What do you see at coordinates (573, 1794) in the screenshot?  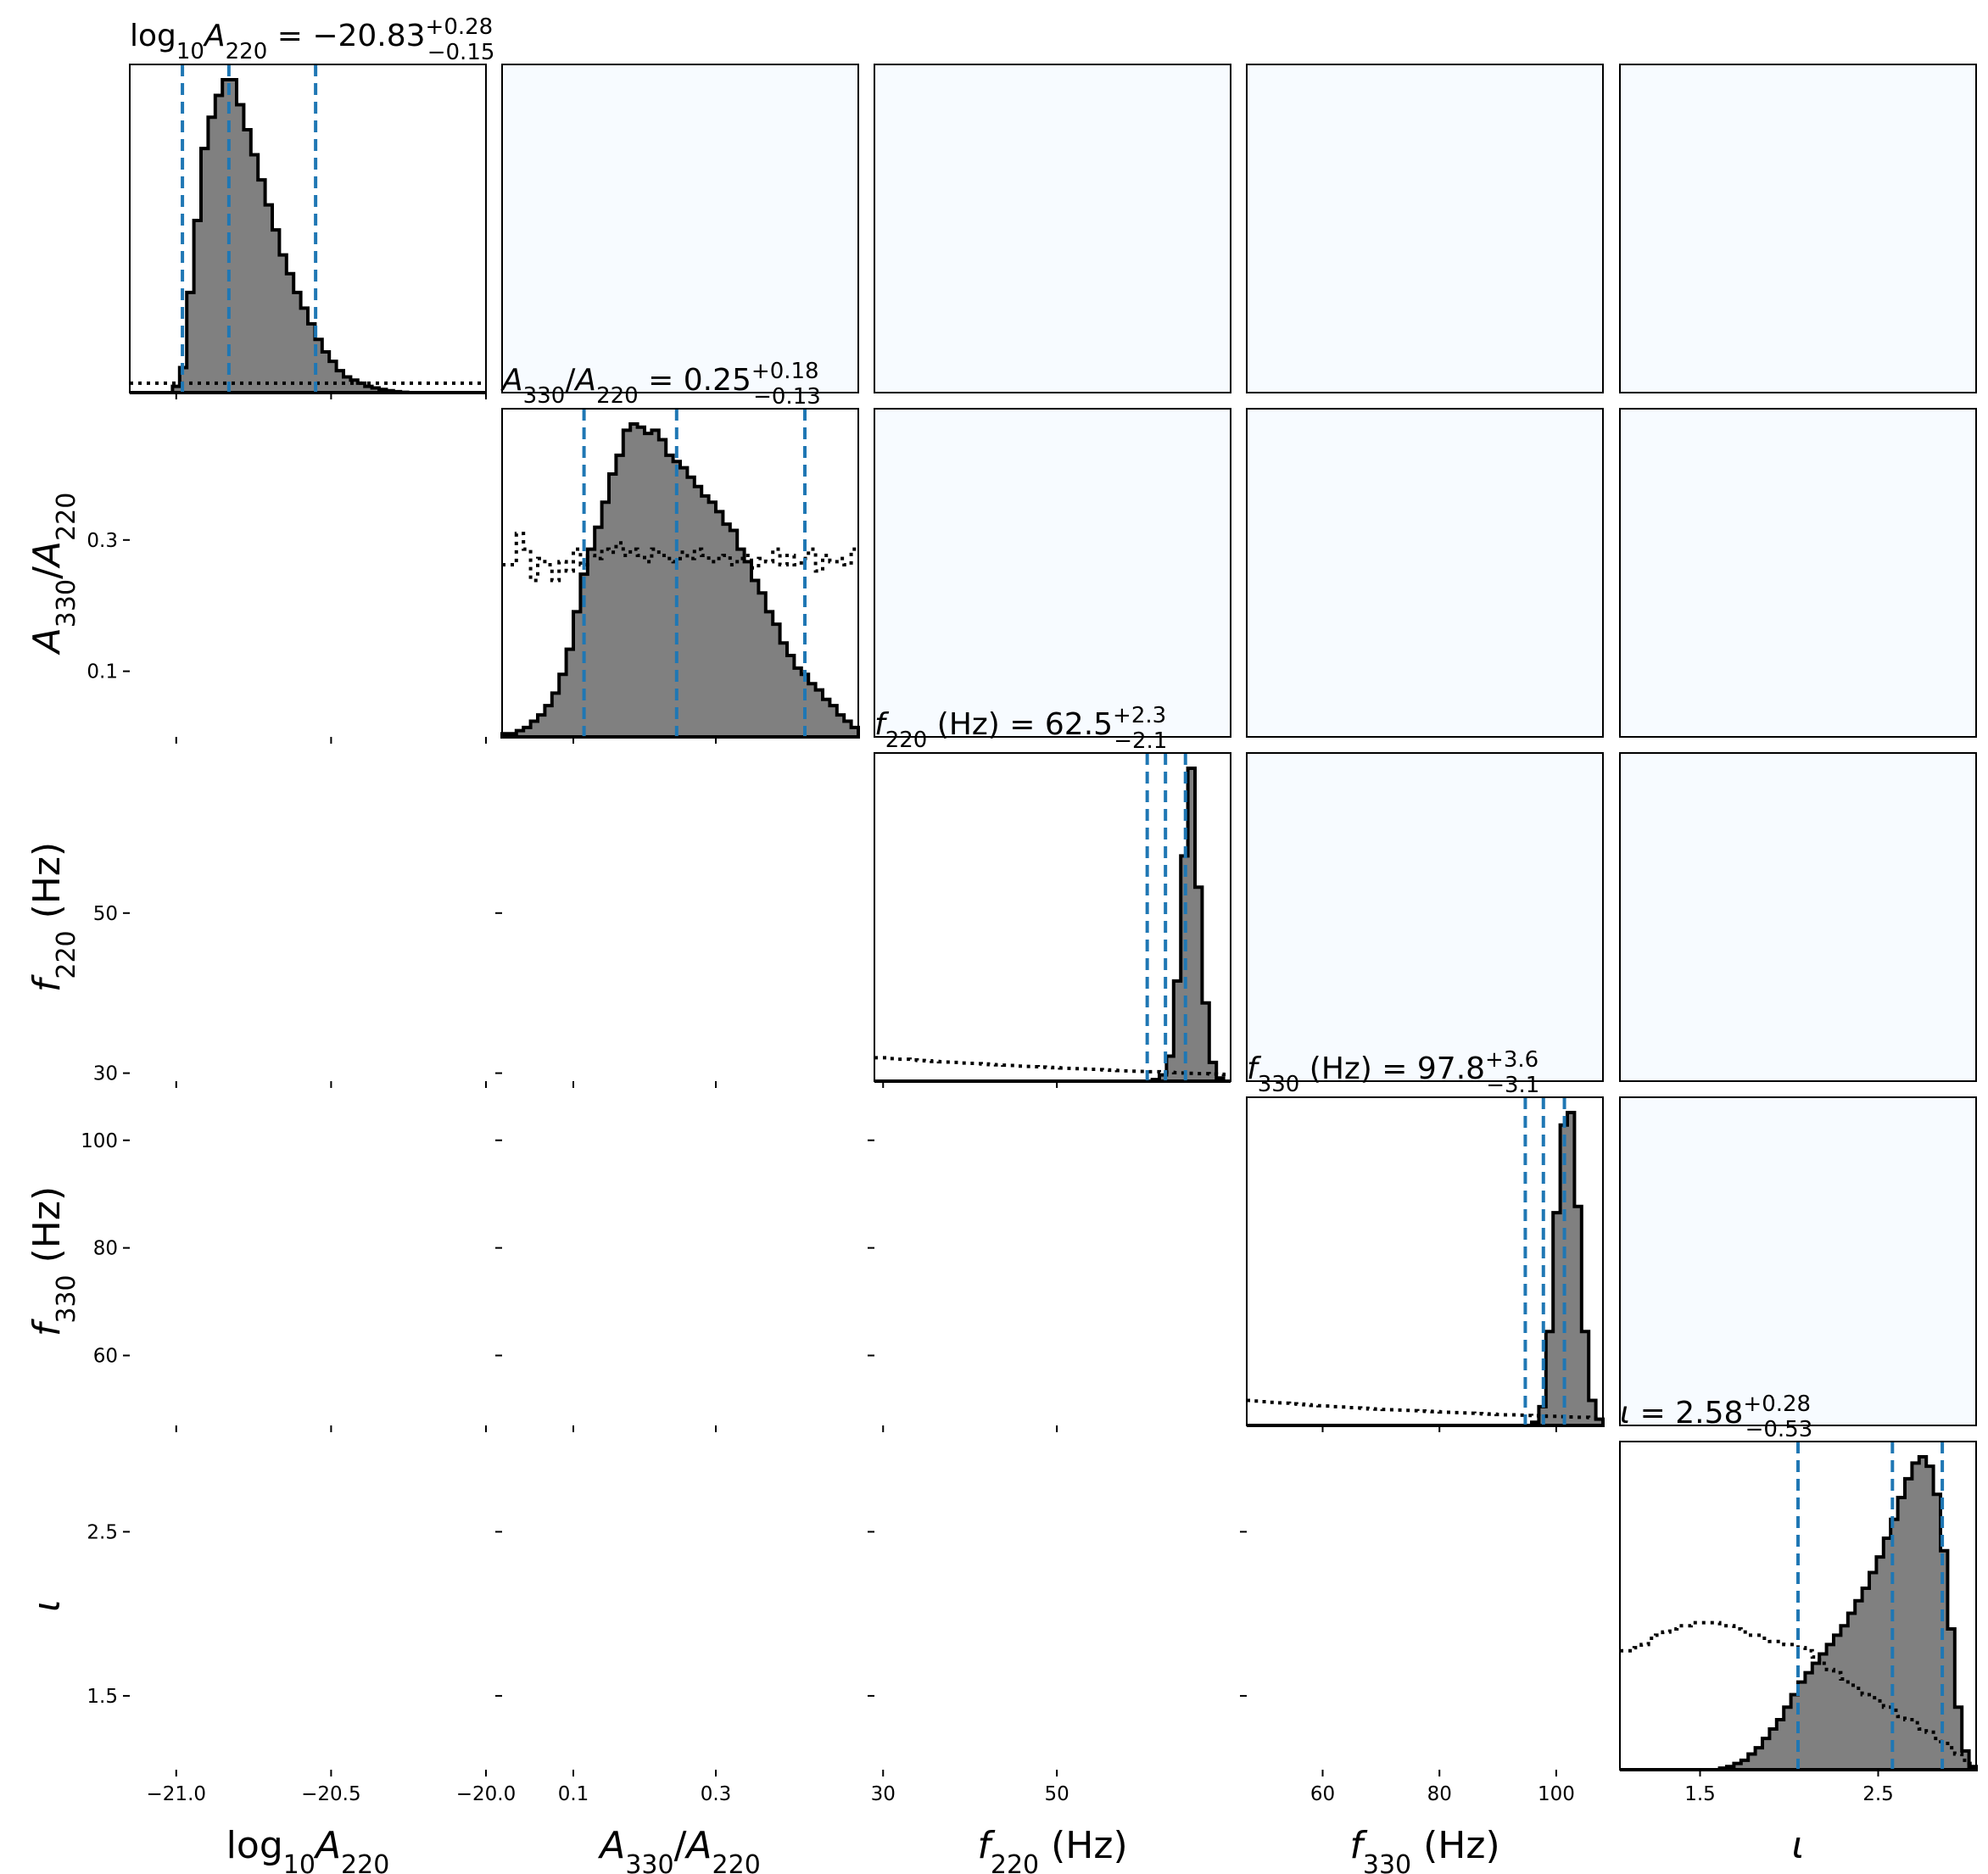 I see `x-tick-label: 0.1` at bounding box center [573, 1794].